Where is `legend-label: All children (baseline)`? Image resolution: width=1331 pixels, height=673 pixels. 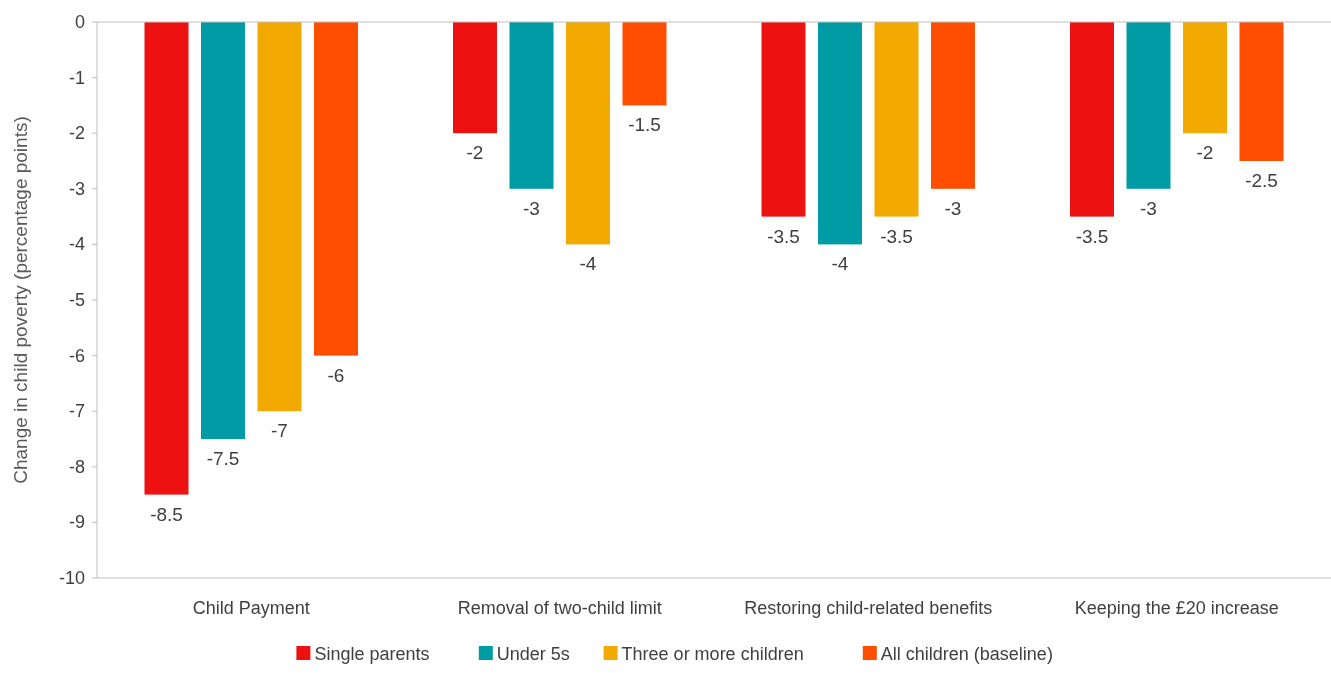
legend-label: All children (baseline) is located at coordinates (966, 654).